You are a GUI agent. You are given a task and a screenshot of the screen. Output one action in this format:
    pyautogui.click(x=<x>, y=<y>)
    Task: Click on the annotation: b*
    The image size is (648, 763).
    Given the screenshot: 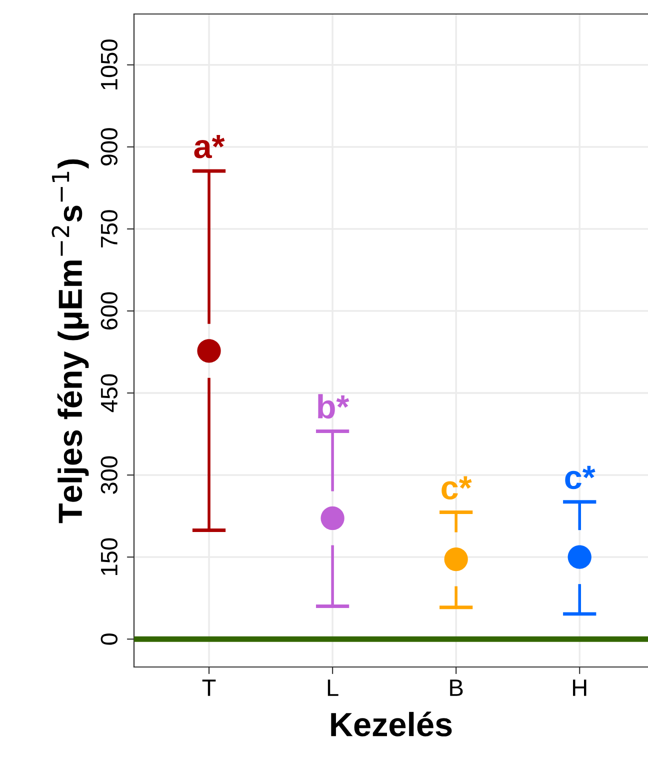 What is the action you would take?
    pyautogui.click(x=334, y=406)
    